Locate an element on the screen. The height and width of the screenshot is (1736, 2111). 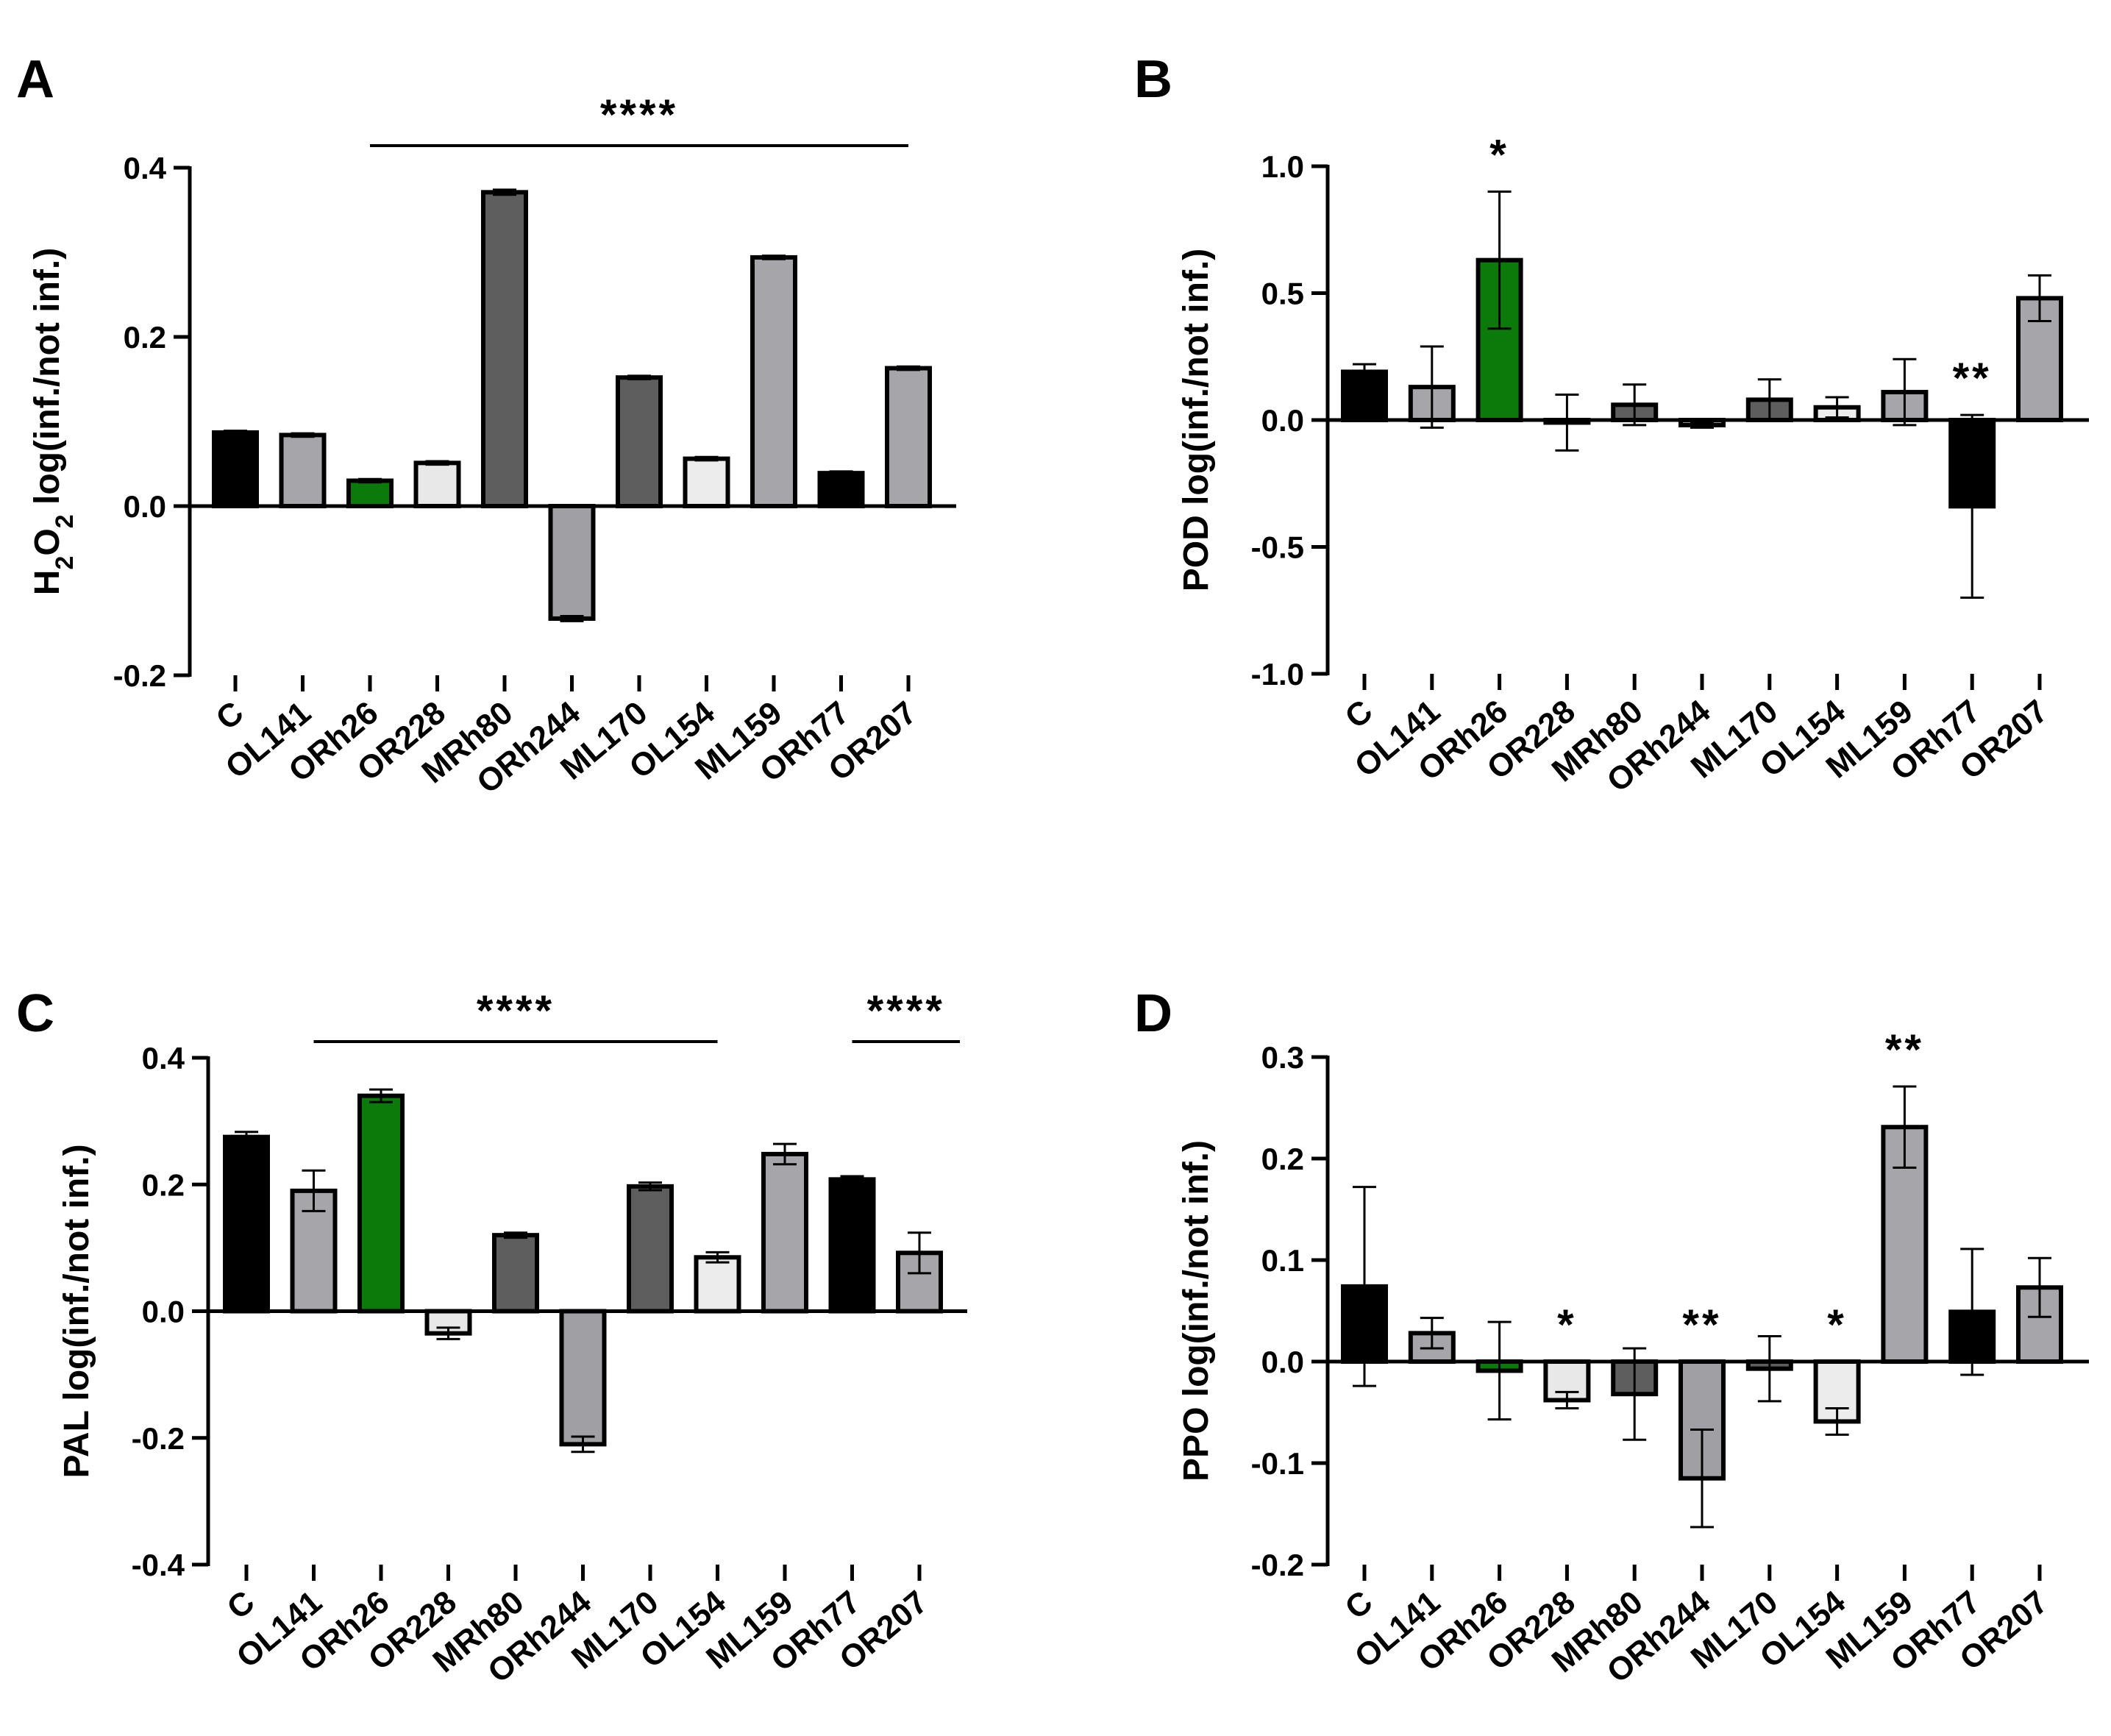
bar-or207 is located at coordinates (909, 437).